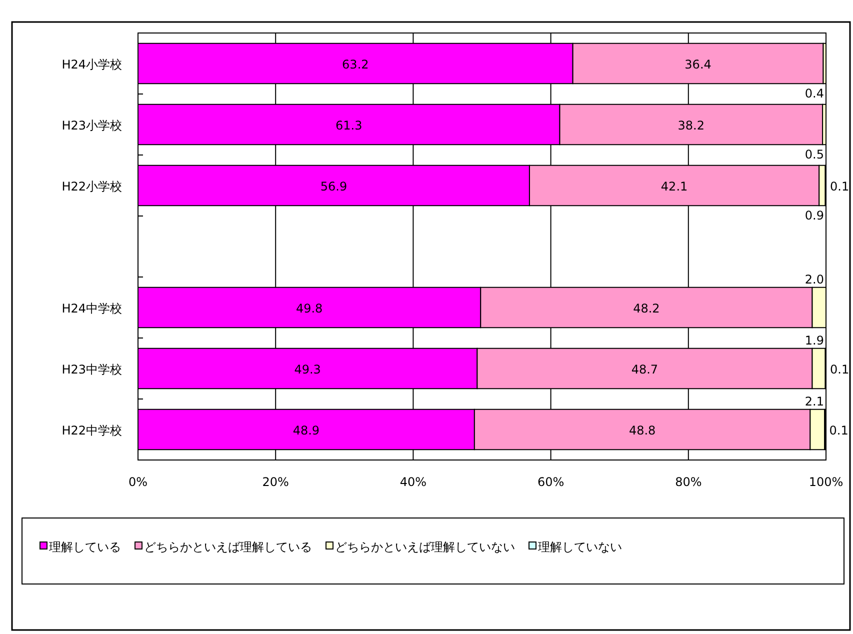 The height and width of the screenshot is (634, 853). I want to click on x-tick-label: 20%, so click(275, 482).